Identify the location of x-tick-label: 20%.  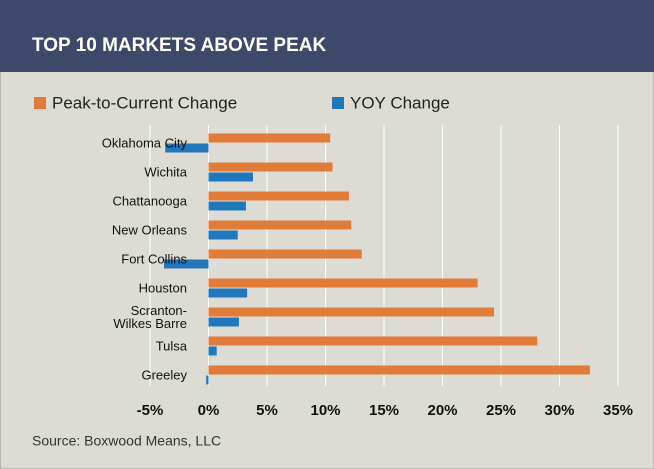
(442, 410).